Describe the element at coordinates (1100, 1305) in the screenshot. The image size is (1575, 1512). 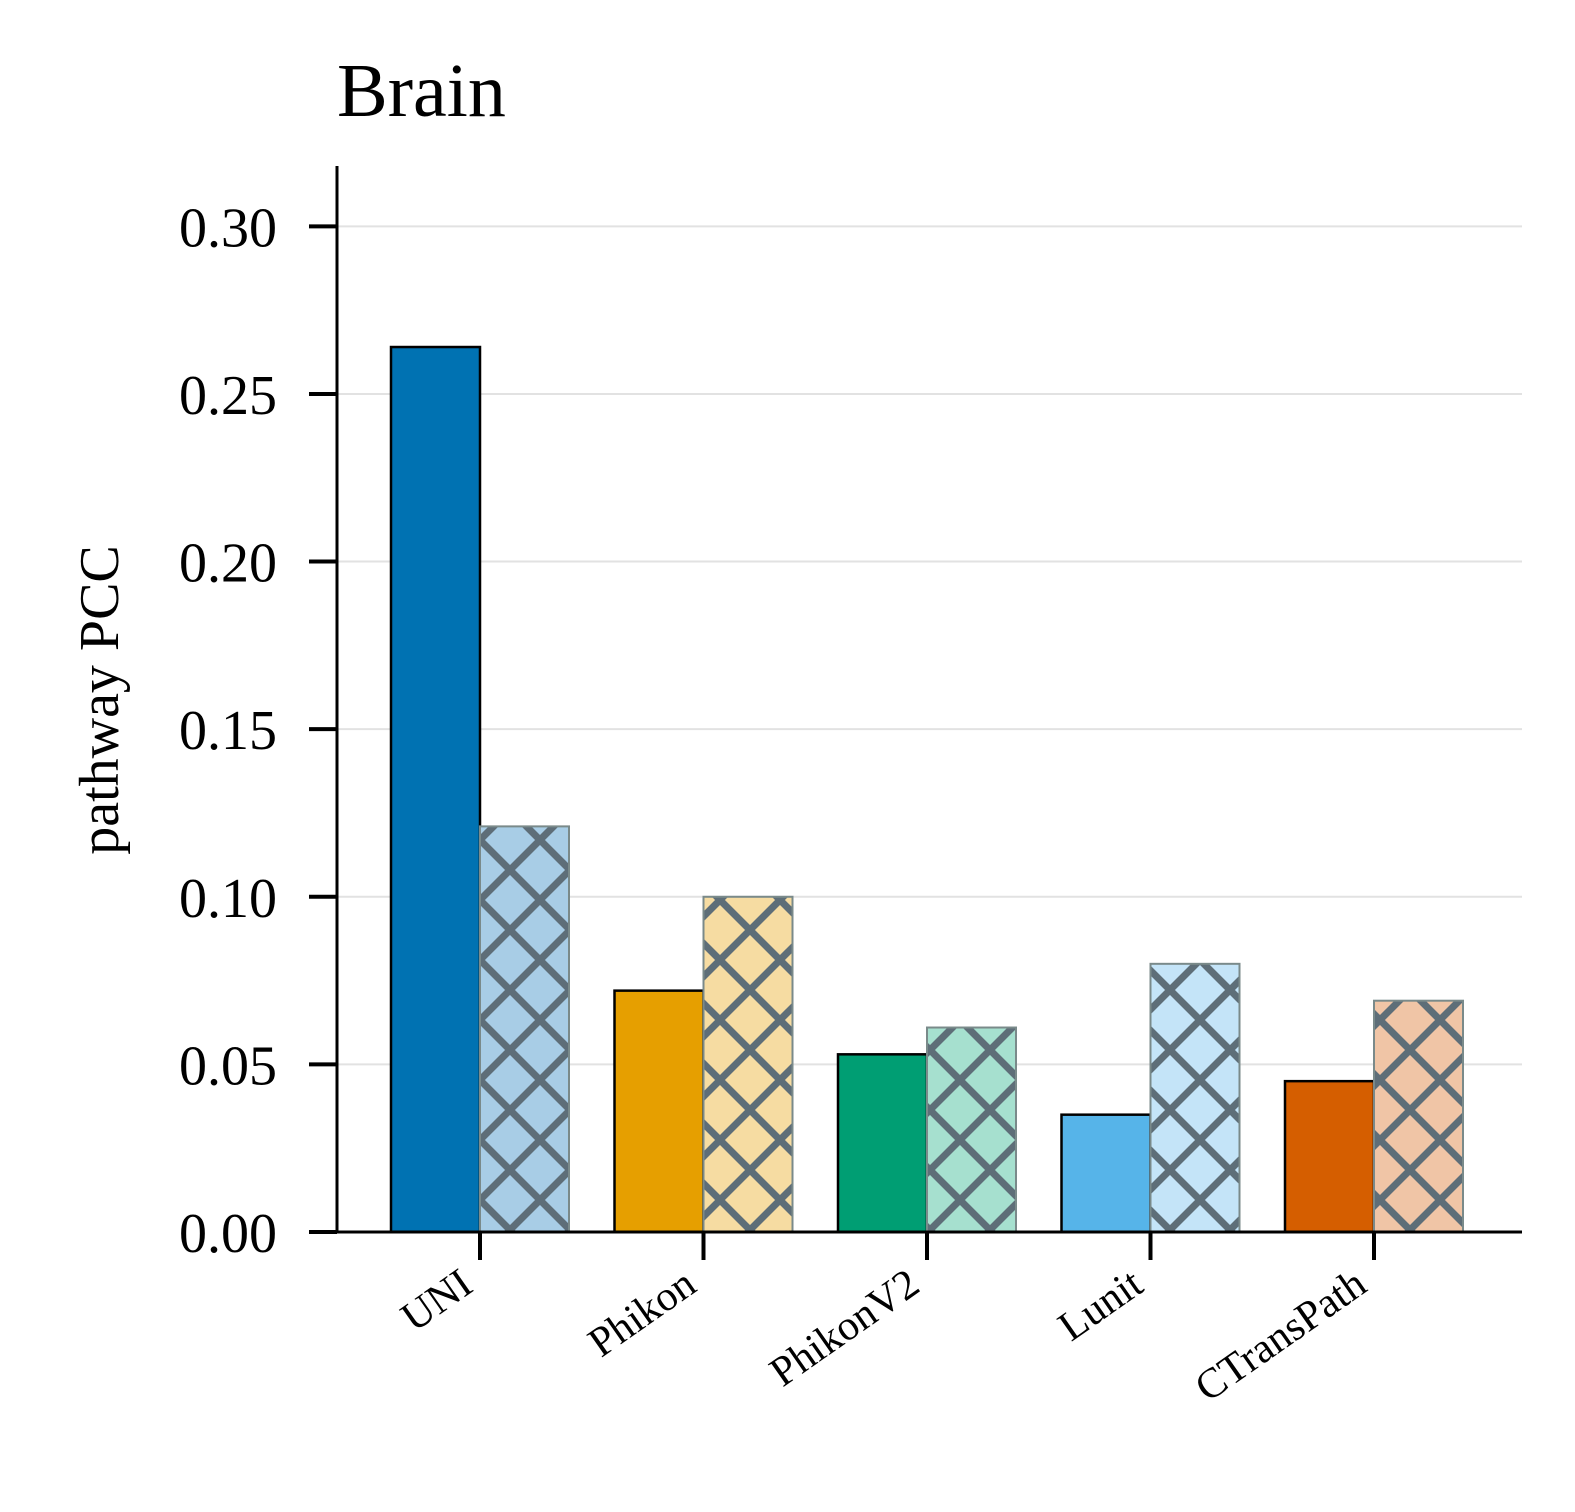
I see `x-tick-label: Lunit` at that location.